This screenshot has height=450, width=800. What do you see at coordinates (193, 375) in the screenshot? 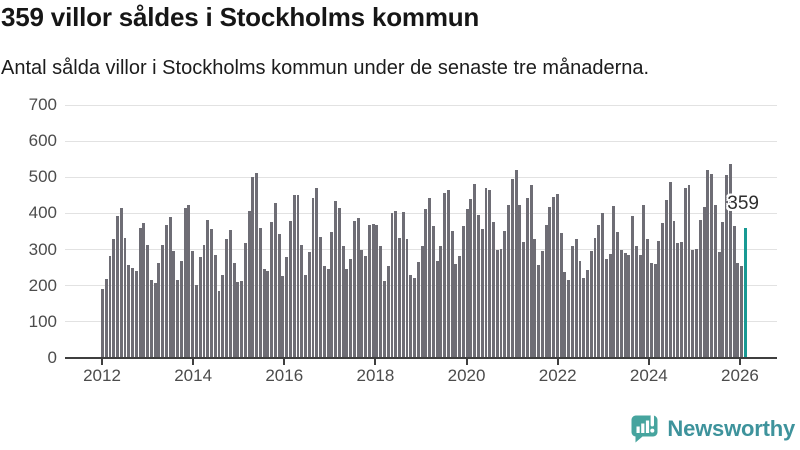
I see `x-axis-label-2014: 2014` at bounding box center [193, 375].